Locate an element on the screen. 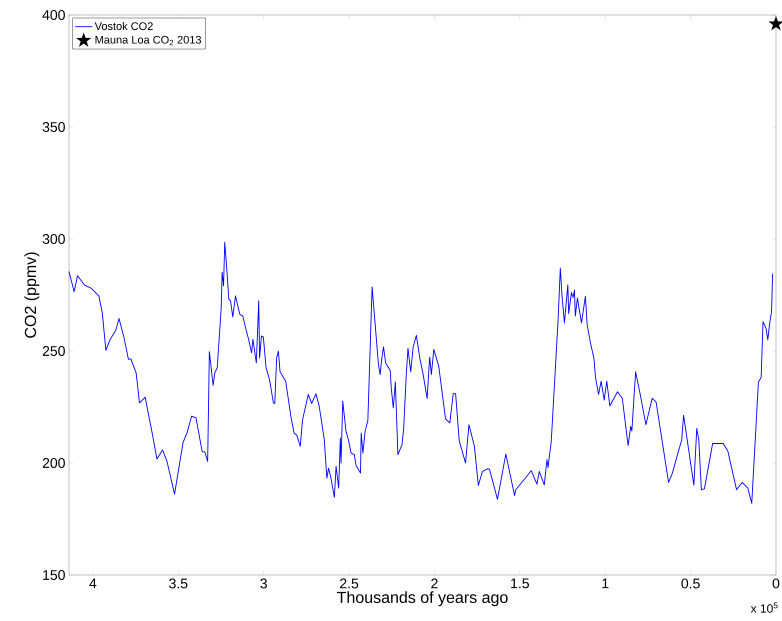 The height and width of the screenshot is (621, 782). y-tick-label: 250 is located at coordinates (53, 351).